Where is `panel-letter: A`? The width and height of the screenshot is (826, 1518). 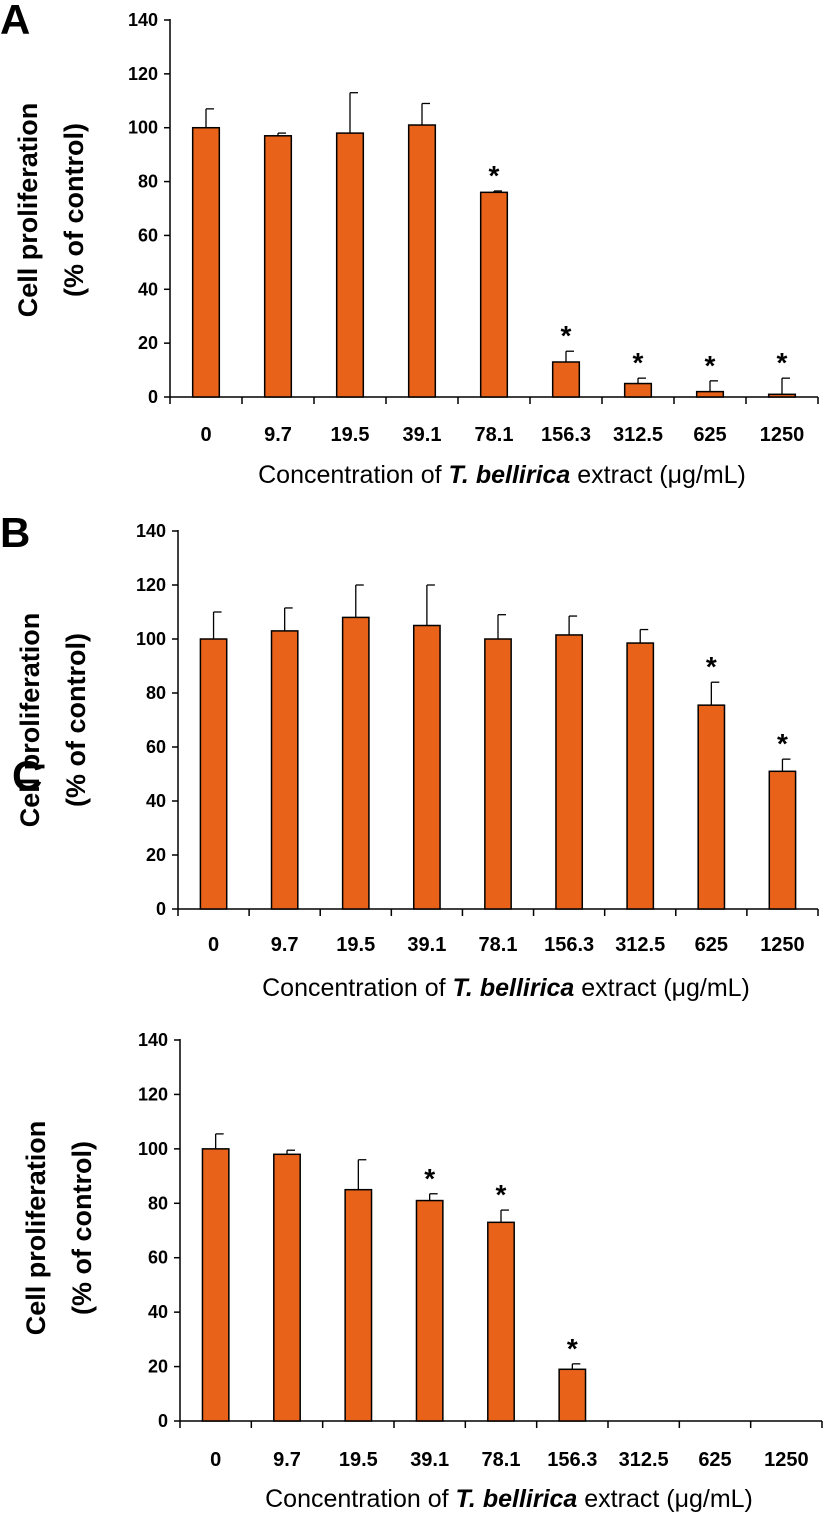
panel-letter: A is located at coordinates (15, 21).